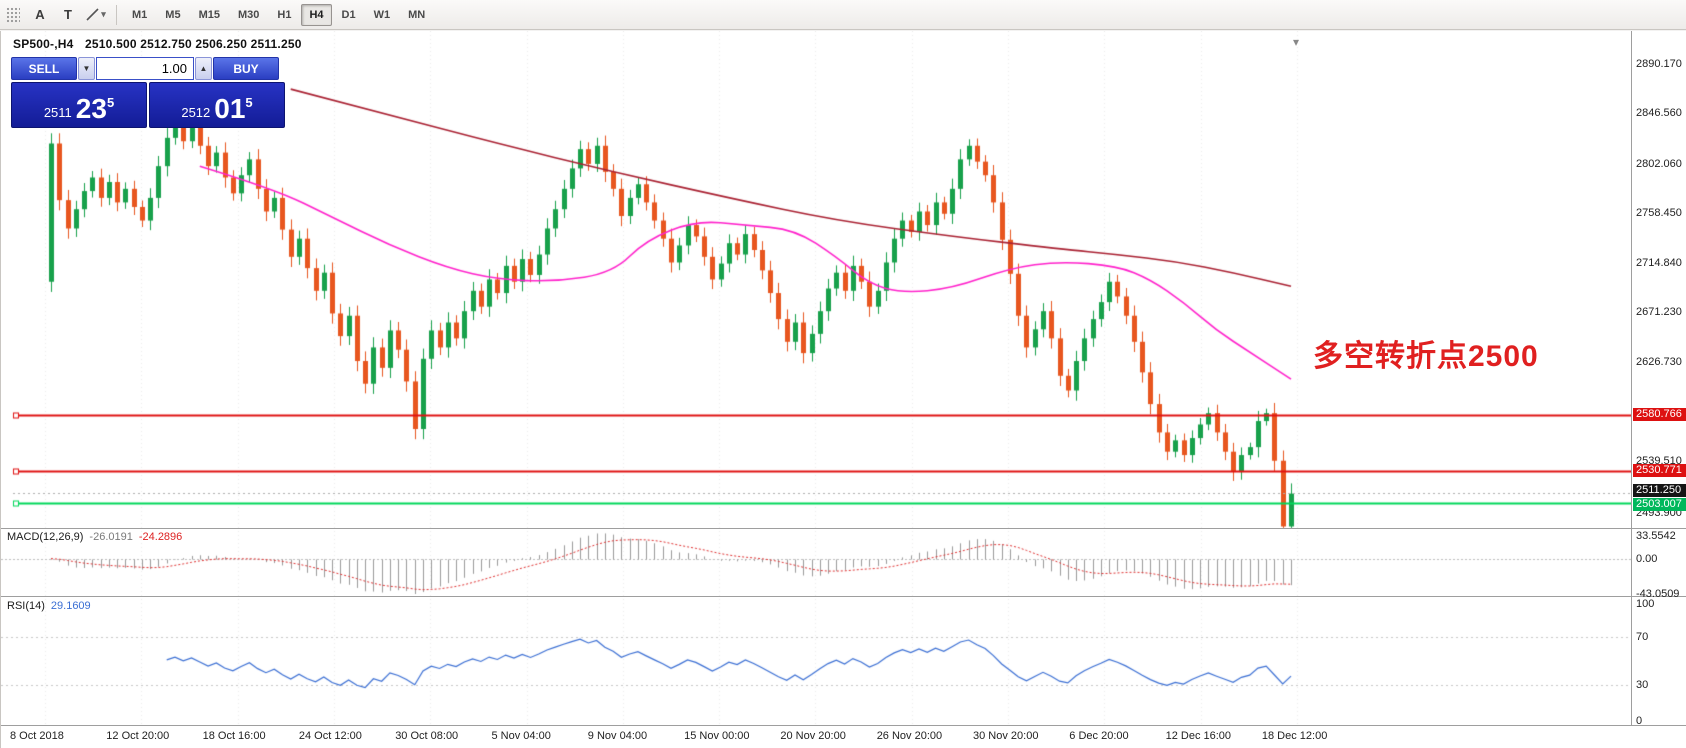 The image size is (1686, 748). I want to click on volume-increase-button: ▲, so click(203, 68).